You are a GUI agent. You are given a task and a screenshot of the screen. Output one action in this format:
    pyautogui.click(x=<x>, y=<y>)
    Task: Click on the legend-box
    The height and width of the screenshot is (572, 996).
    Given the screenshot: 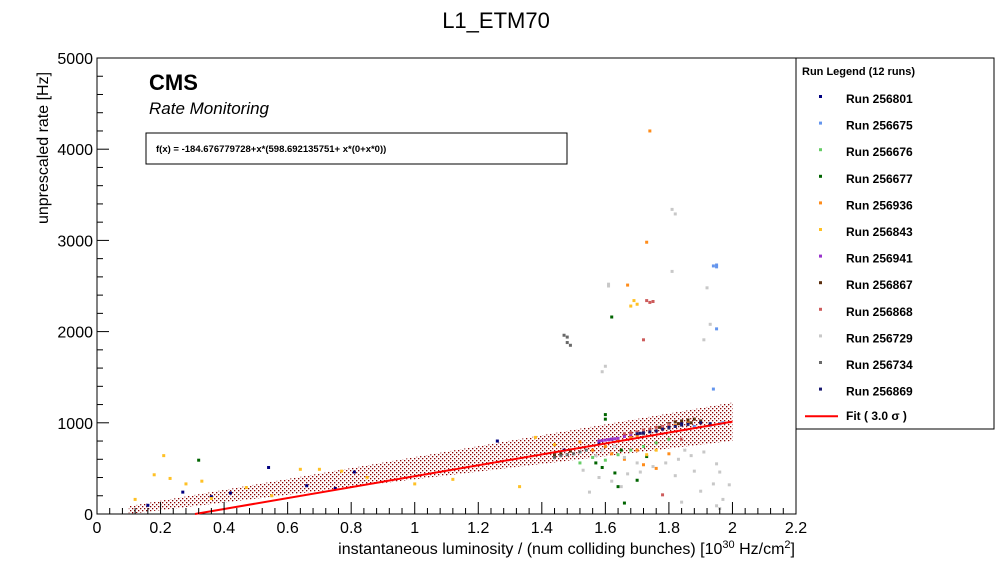 What is the action you would take?
    pyautogui.click(x=895, y=243)
    